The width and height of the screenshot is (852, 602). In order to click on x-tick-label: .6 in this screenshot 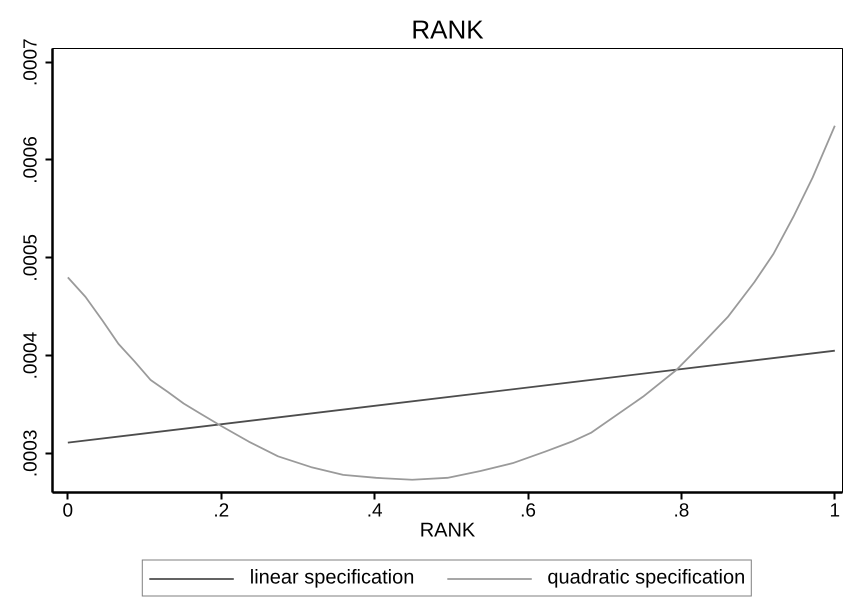, I will do `click(528, 511)`.